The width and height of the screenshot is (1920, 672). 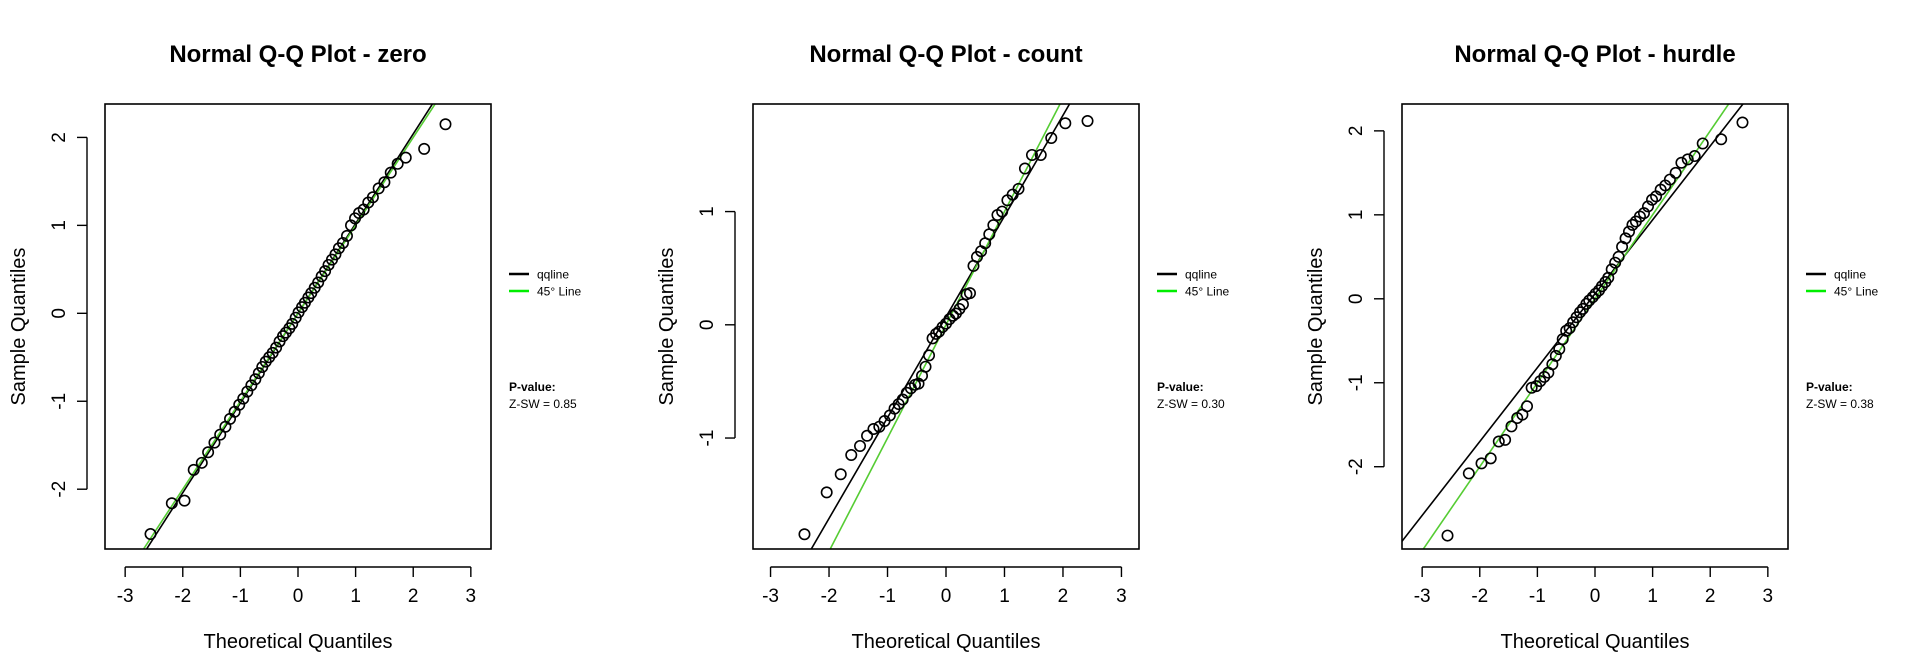 I want to click on chart-title: Normal Q-Q Plot - hurdle, so click(x=1594, y=54).